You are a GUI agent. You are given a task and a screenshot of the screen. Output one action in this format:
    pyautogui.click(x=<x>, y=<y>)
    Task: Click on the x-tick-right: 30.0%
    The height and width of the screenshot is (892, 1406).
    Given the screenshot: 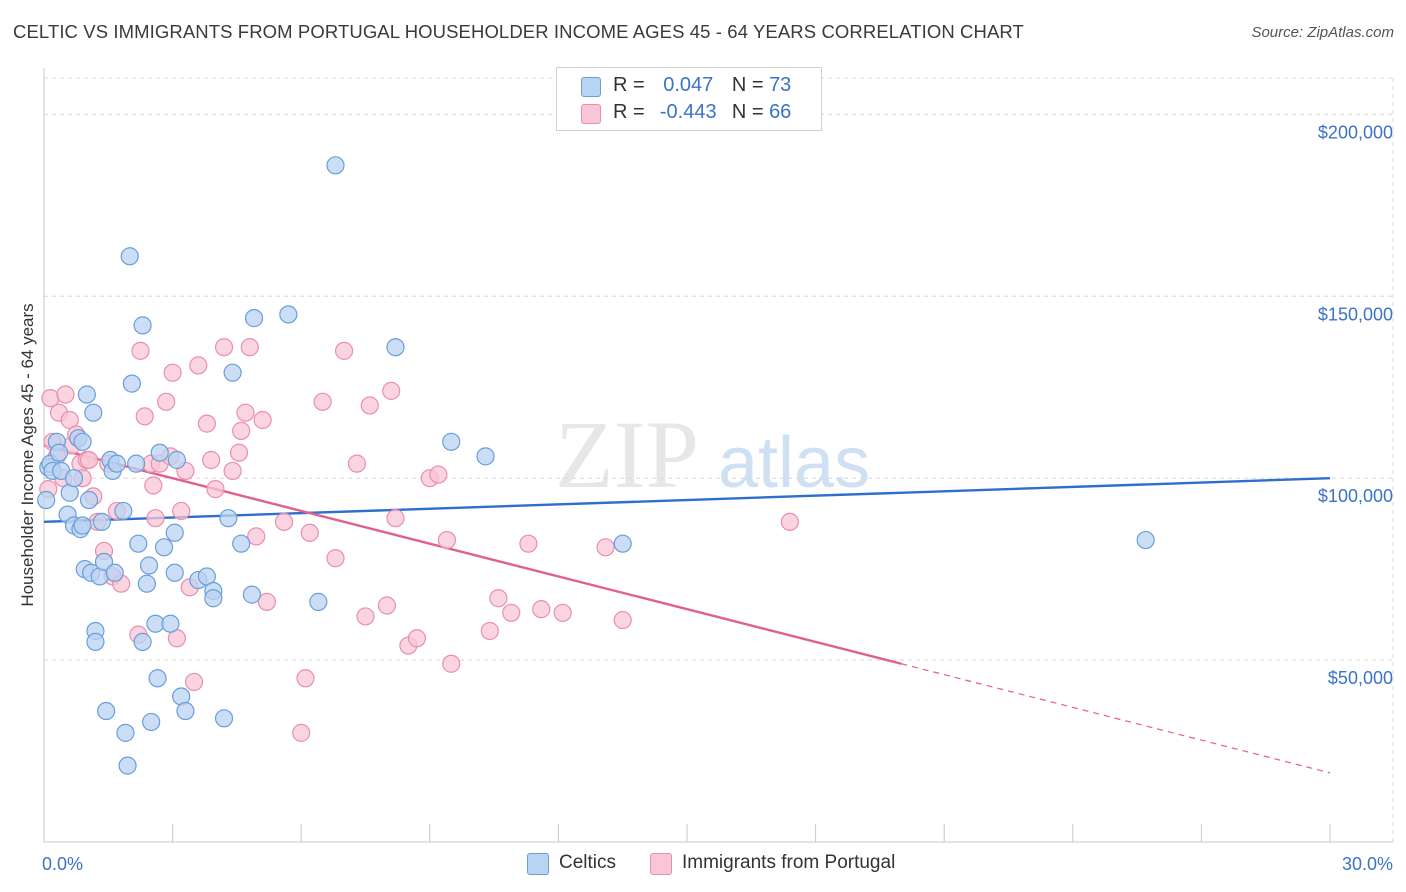 What is the action you would take?
    pyautogui.click(x=1367, y=864)
    